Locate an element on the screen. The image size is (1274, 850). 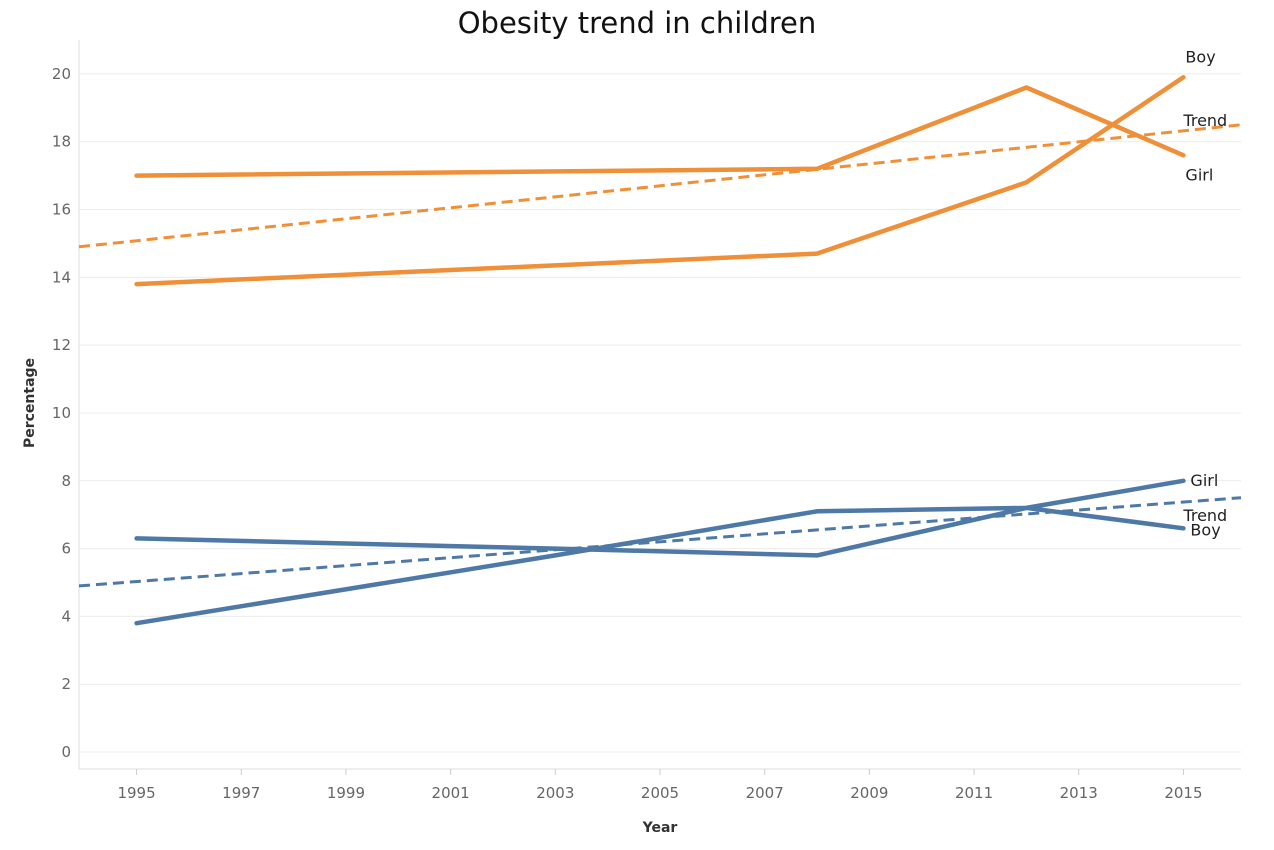
x-tick-label: 2001 is located at coordinates (451, 793).